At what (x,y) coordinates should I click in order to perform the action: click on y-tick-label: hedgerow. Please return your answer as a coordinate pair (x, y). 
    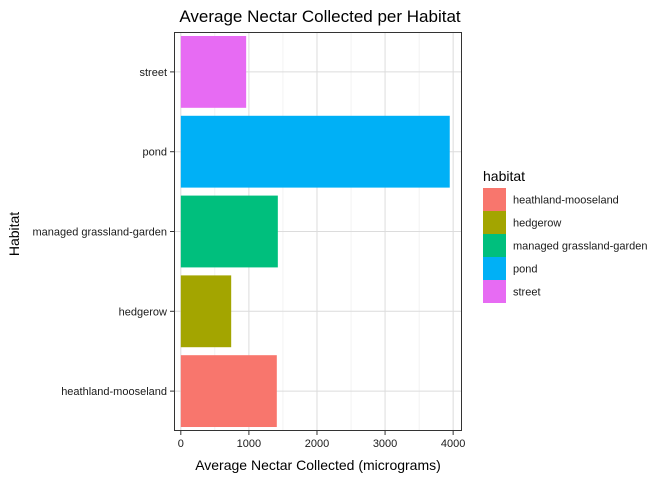
    Looking at the image, I should click on (143, 312).